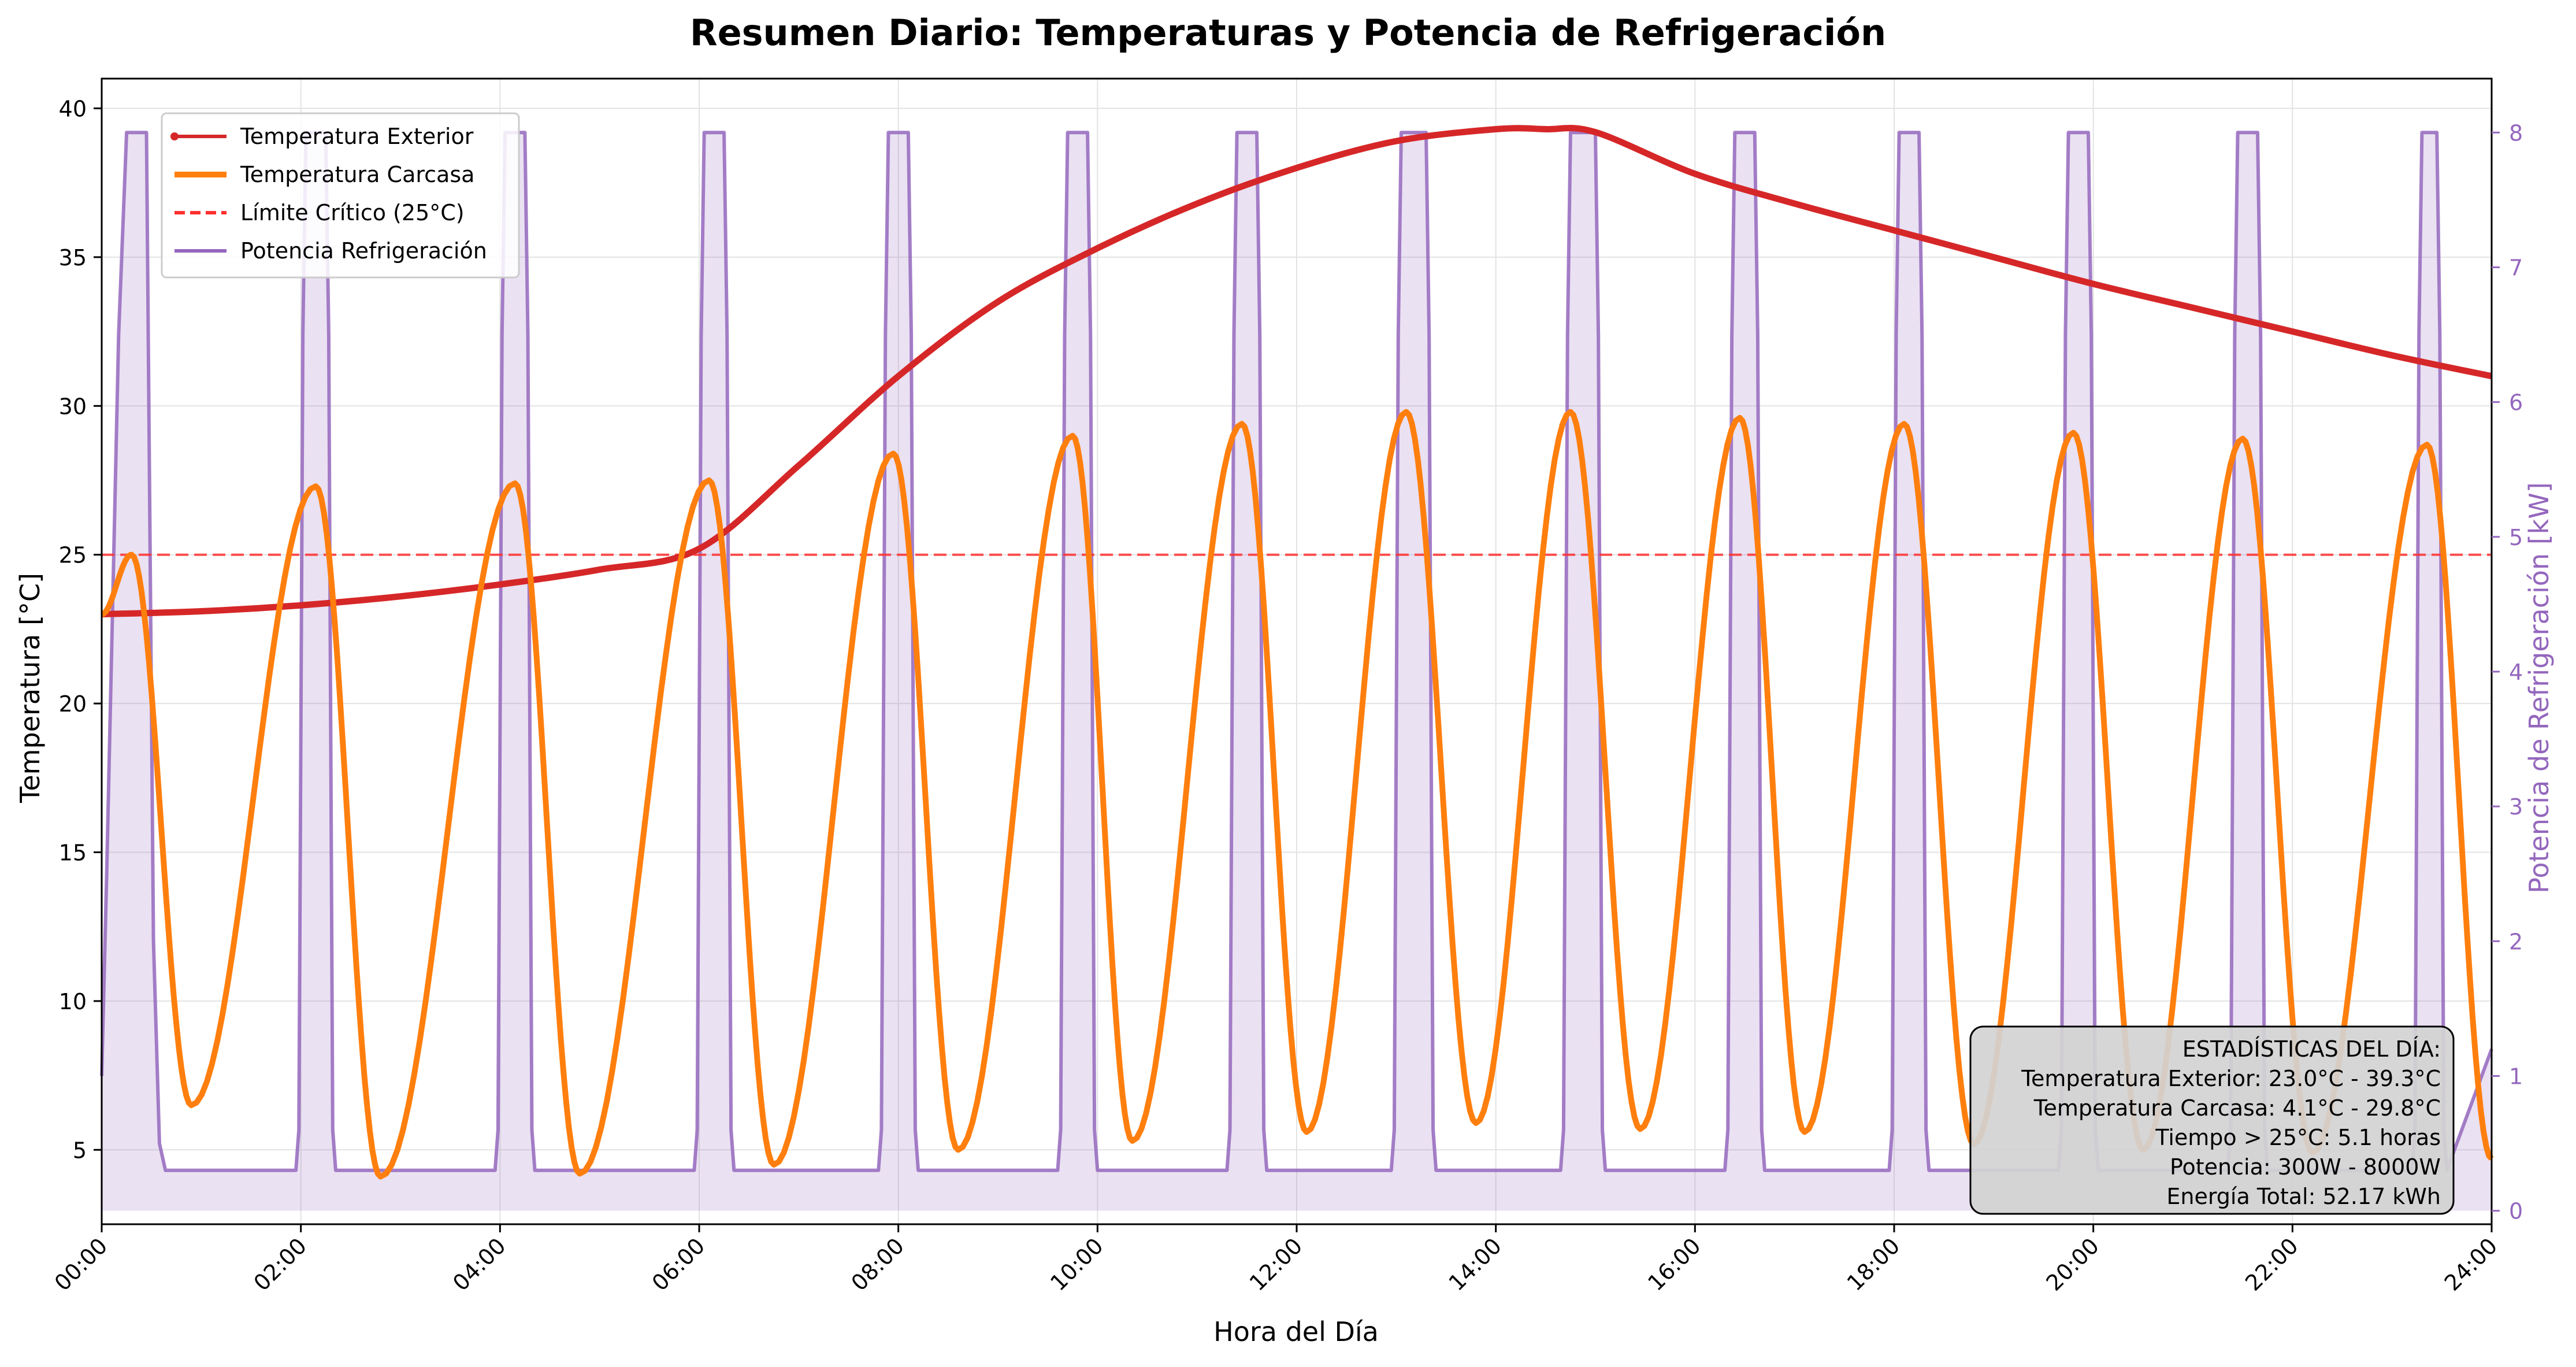 The width and height of the screenshot is (2576, 1367). I want to click on y-right-tick-label: 7, so click(2516, 267).